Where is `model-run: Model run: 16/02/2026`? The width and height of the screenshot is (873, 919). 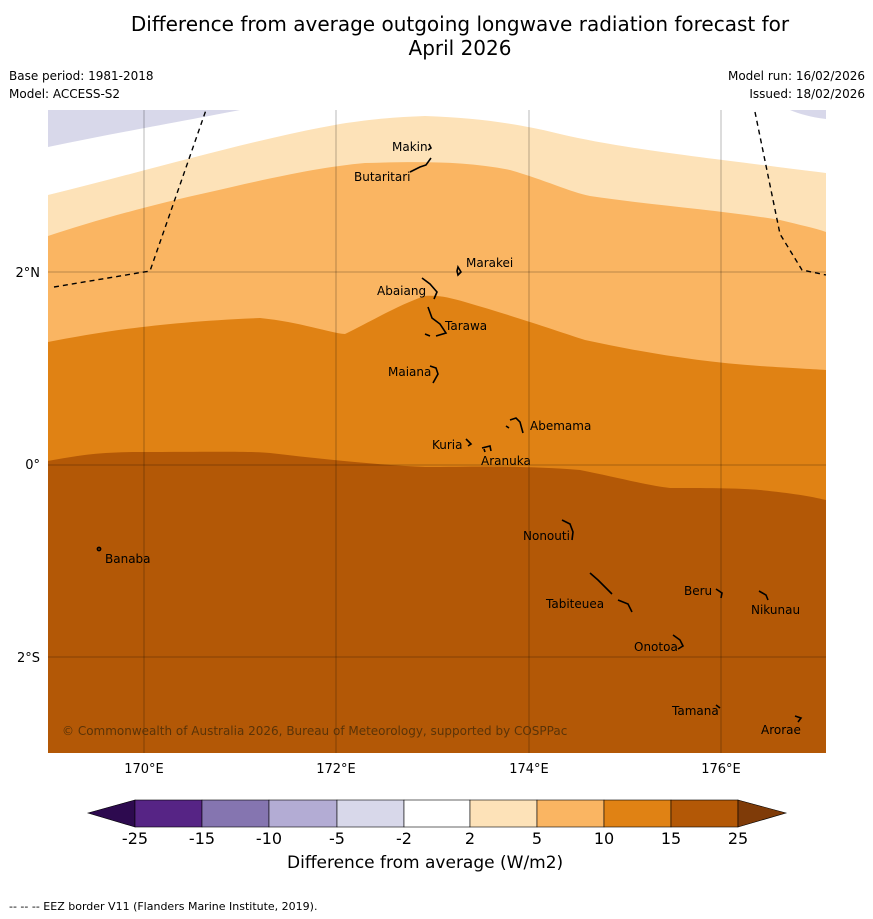
model-run: Model run: 16/02/2026 is located at coordinates (796, 76).